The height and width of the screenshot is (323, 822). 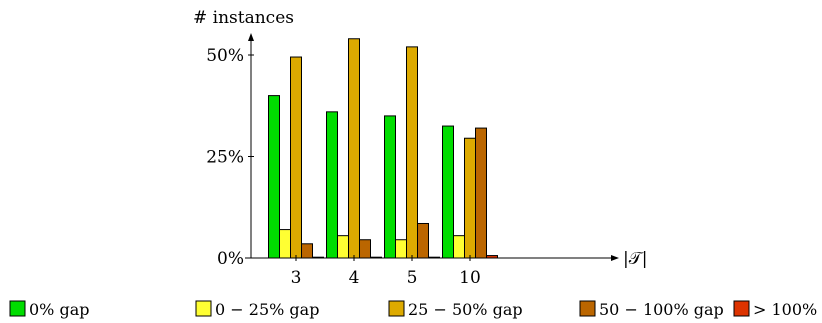 I want to click on x-axis-label: |𝒯|, so click(x=635, y=259).